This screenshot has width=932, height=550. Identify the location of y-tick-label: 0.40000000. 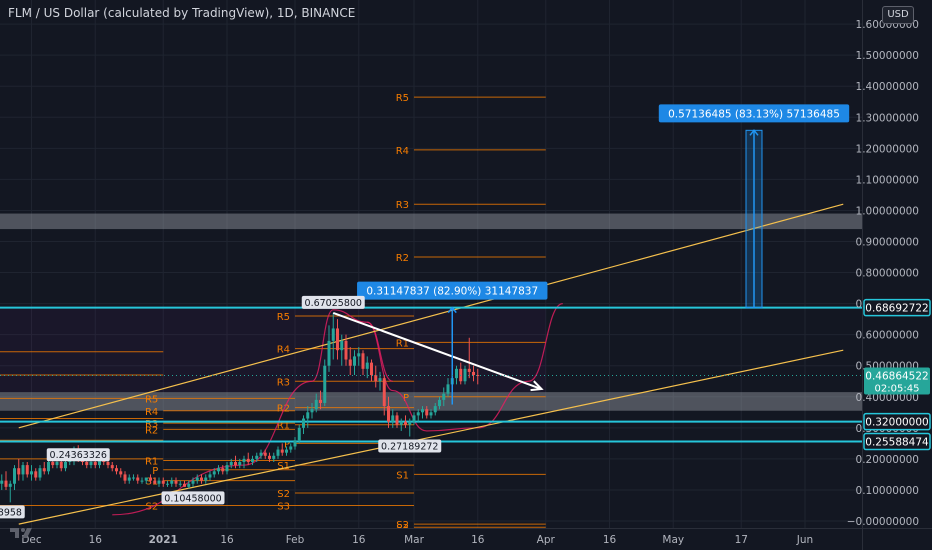
(887, 398).